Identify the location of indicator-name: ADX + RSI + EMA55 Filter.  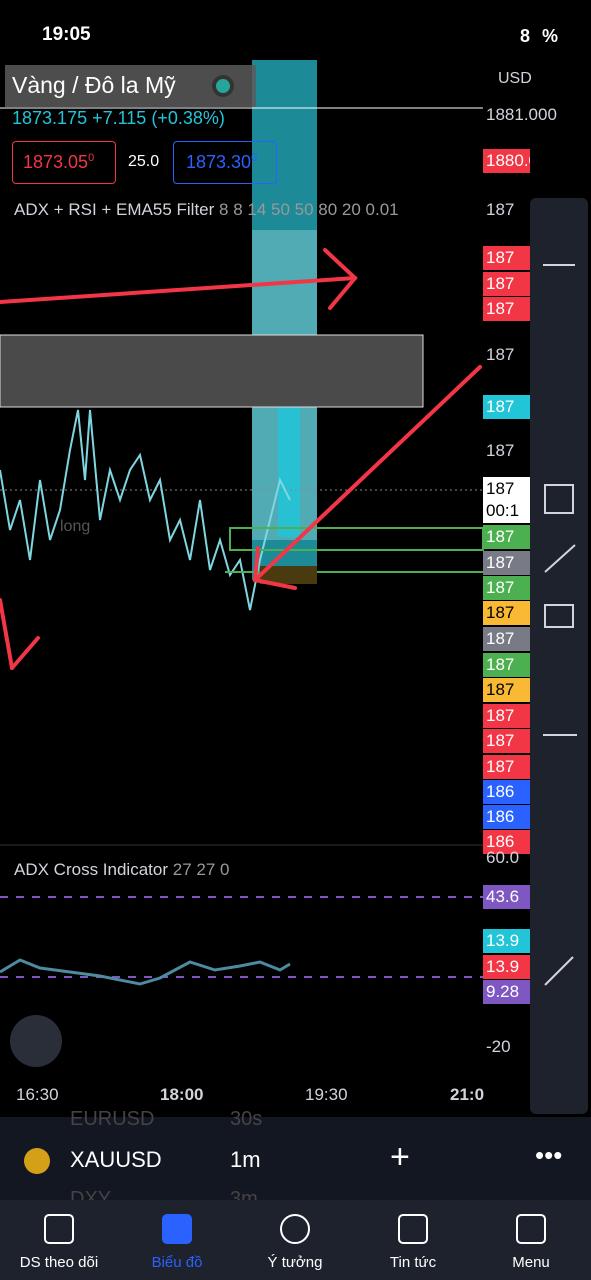
(114, 209).